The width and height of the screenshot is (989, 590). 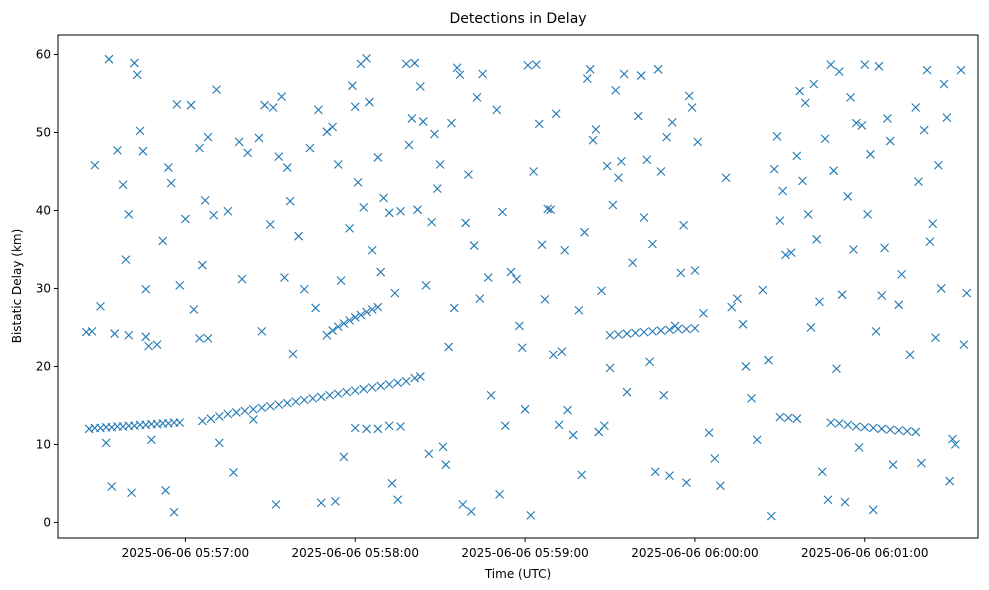 What do you see at coordinates (43, 54) in the screenshot?
I see `y-tick-label: 60` at bounding box center [43, 54].